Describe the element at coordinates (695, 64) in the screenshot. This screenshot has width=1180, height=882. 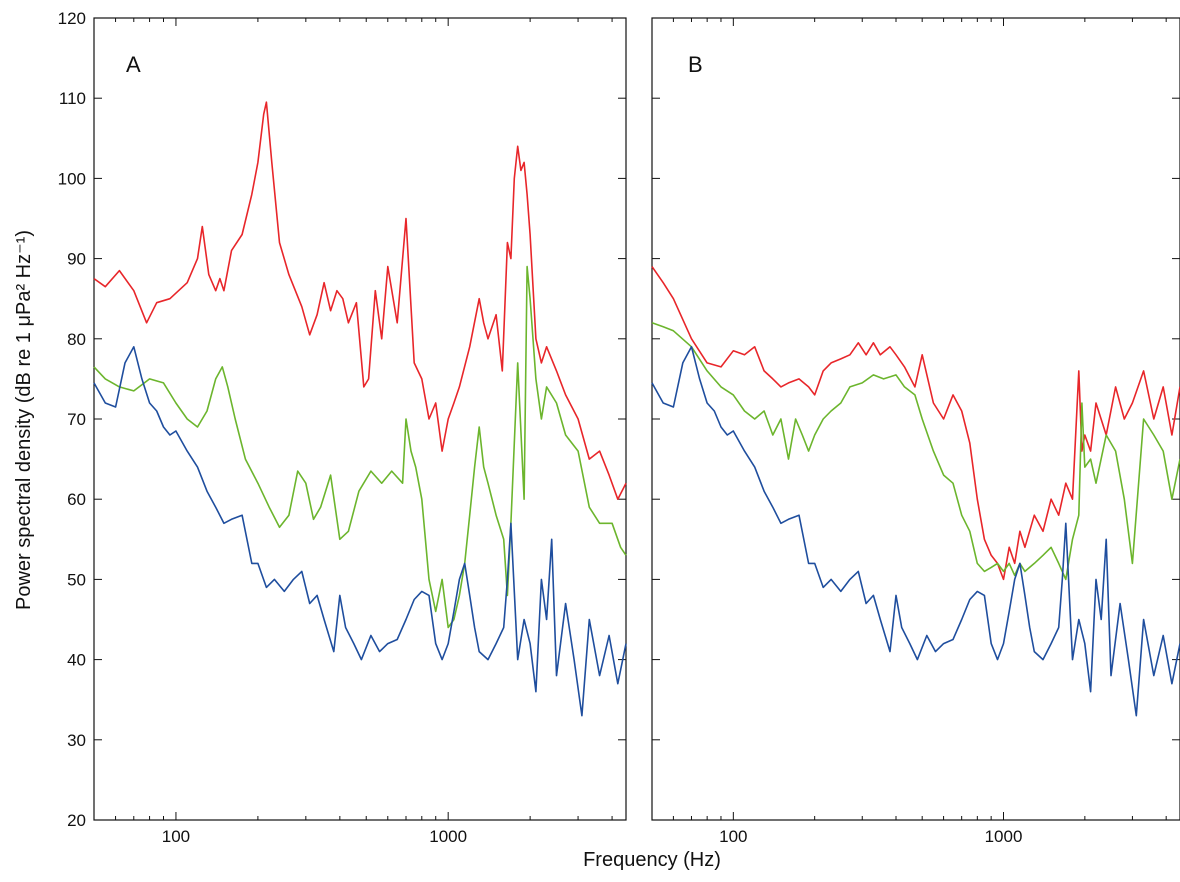
I see `panel-label-b: B` at that location.